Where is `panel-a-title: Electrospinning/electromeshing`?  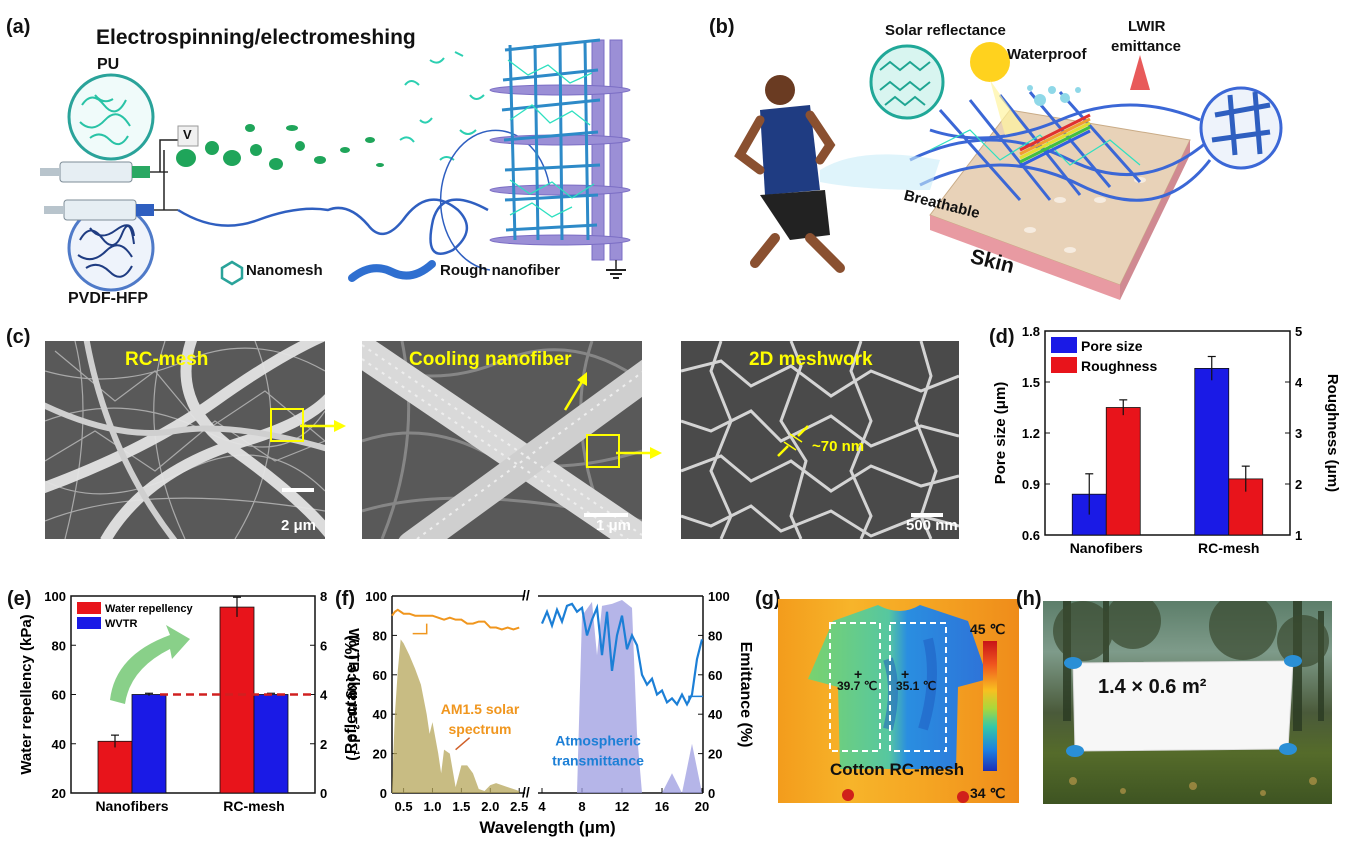
panel-a-title: Electrospinning/electromeshing is located at coordinates (256, 37).